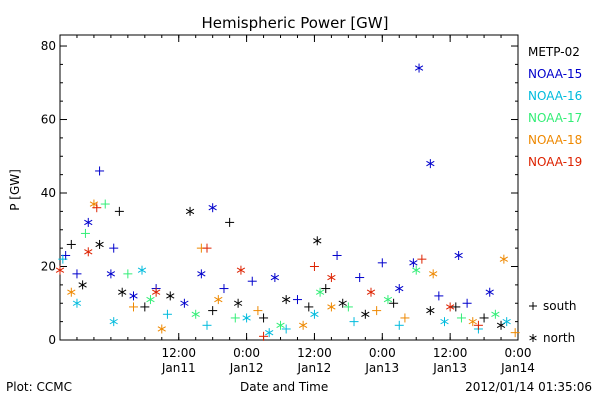 The image size is (600, 400). Describe the element at coordinates (559, 338) in the screenshot. I see `marker-legend-north: north` at that location.